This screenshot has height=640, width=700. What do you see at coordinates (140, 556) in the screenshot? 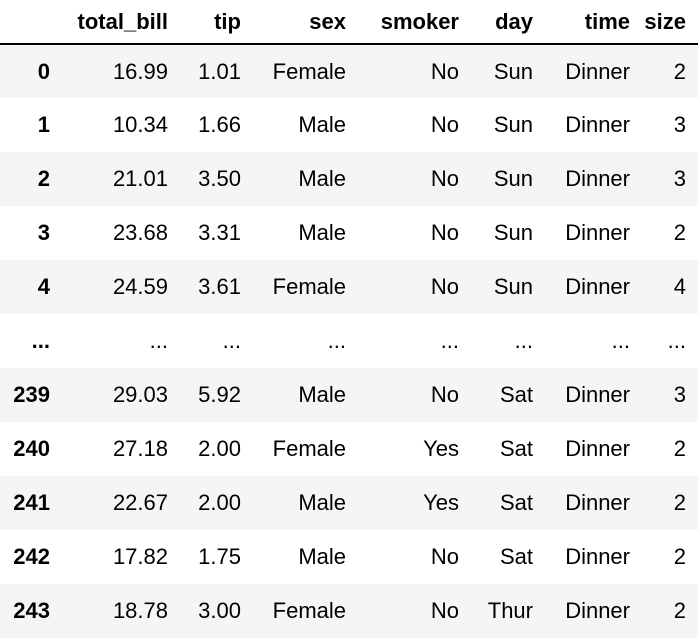
I see `cell-total-bill: 17.82` at bounding box center [140, 556].